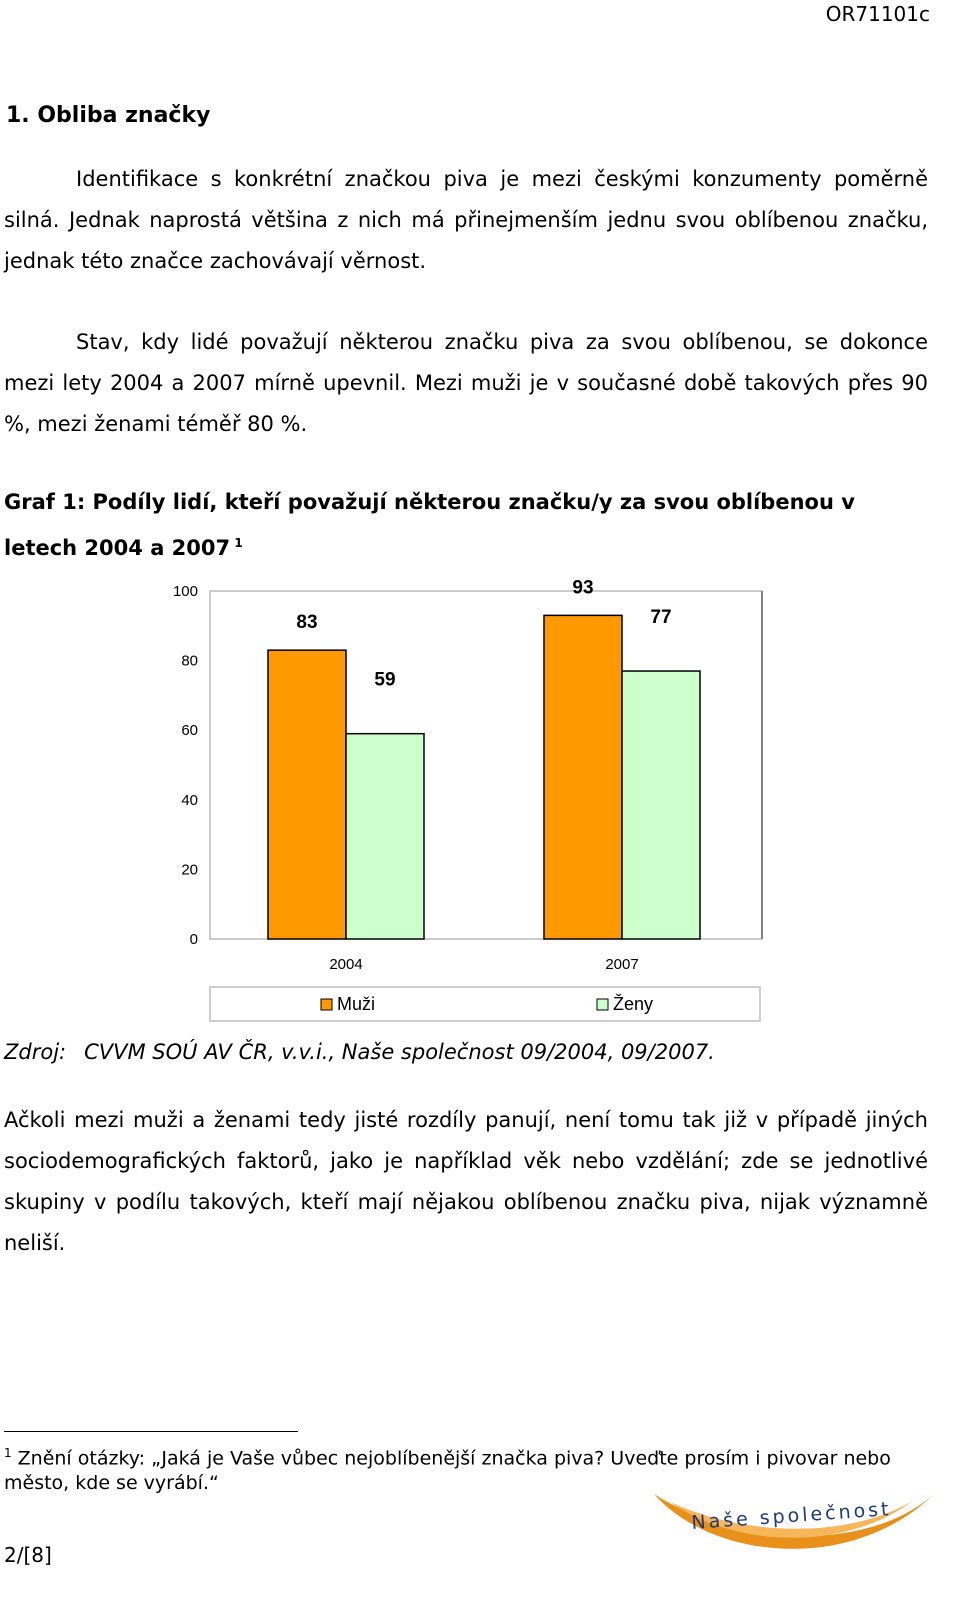  Describe the element at coordinates (877, 14) in the screenshot. I see `document-code: OR71101c` at that location.